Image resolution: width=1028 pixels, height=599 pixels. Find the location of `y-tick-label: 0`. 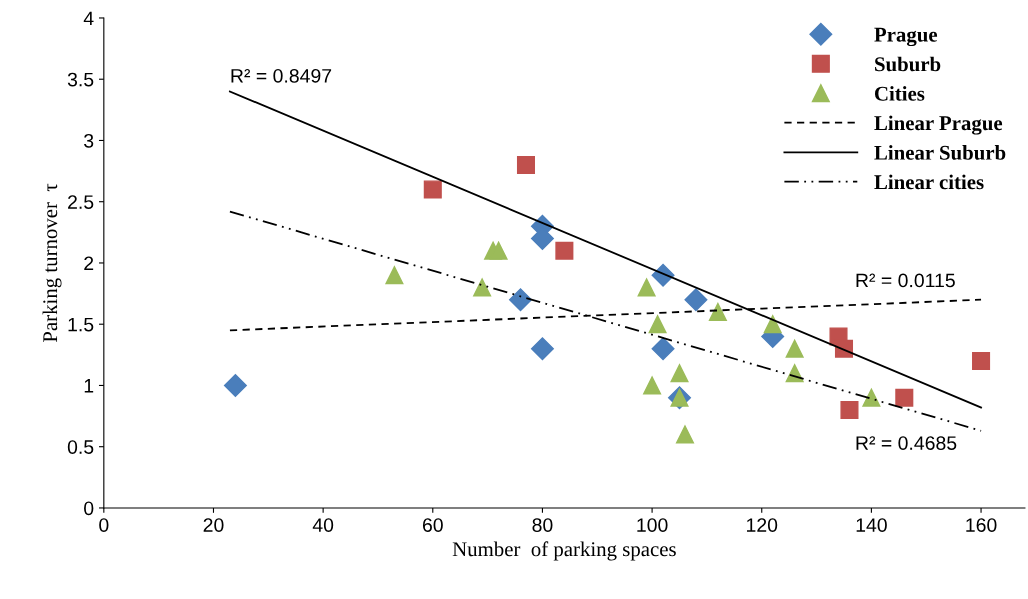

y-tick-label: 0 is located at coordinates (89, 508).